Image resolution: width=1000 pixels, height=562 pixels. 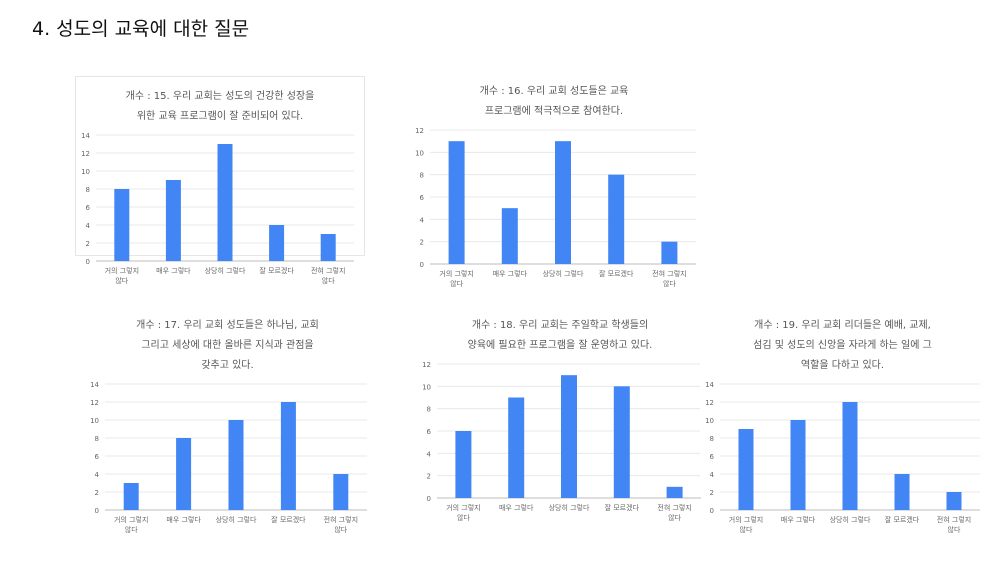 What do you see at coordinates (842, 365) in the screenshot?
I see `chart-title-line: 역할을 다하고 있다.` at bounding box center [842, 365].